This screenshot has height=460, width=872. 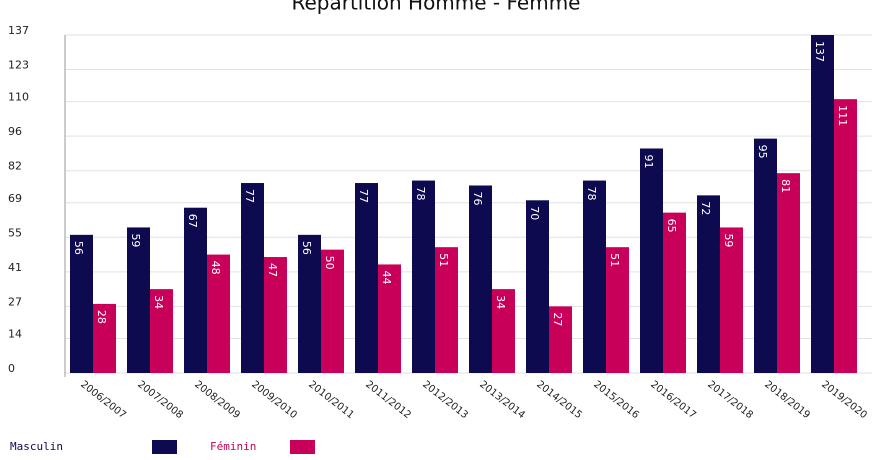 I want to click on value-label: 67, so click(x=192, y=221).